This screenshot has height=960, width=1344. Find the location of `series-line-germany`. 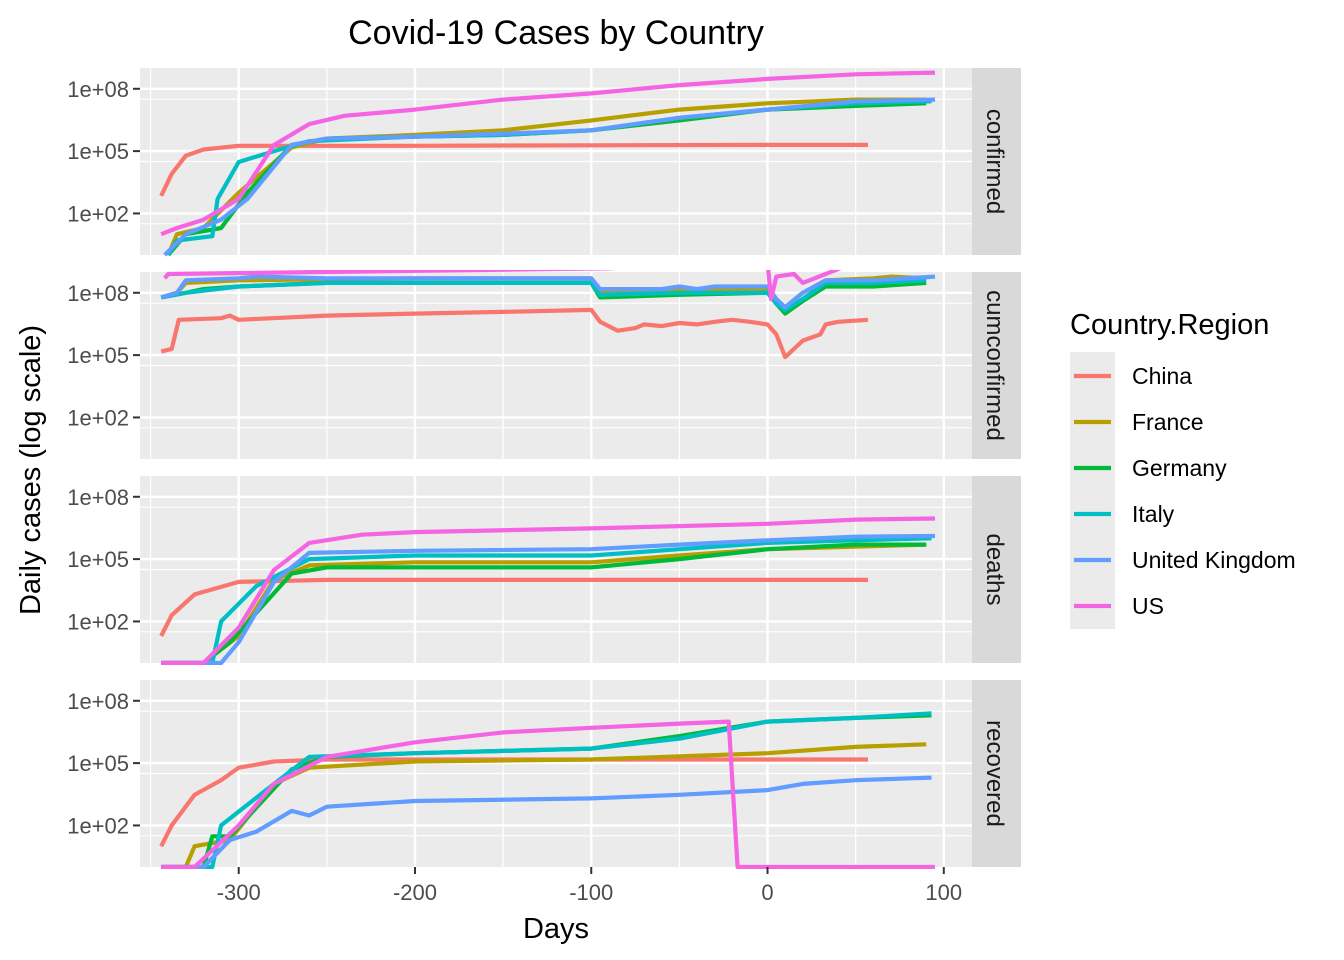

series-line-germany is located at coordinates (544, 603).